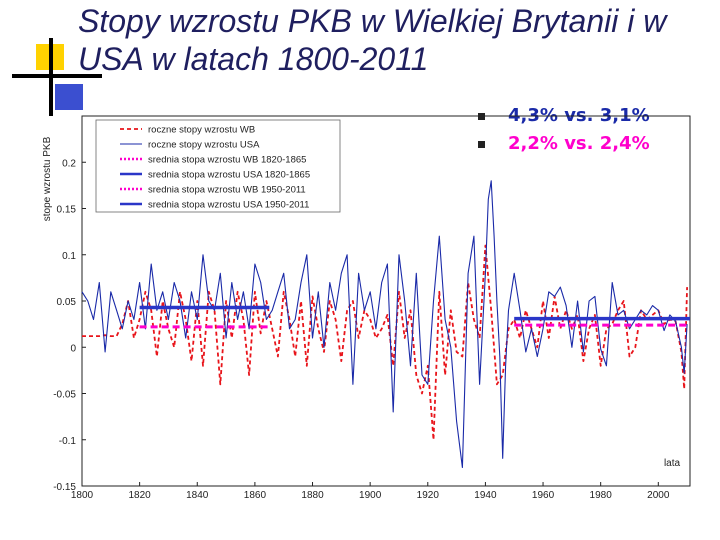  I want to click on y-tick-label: -0.15, so click(64, 487).